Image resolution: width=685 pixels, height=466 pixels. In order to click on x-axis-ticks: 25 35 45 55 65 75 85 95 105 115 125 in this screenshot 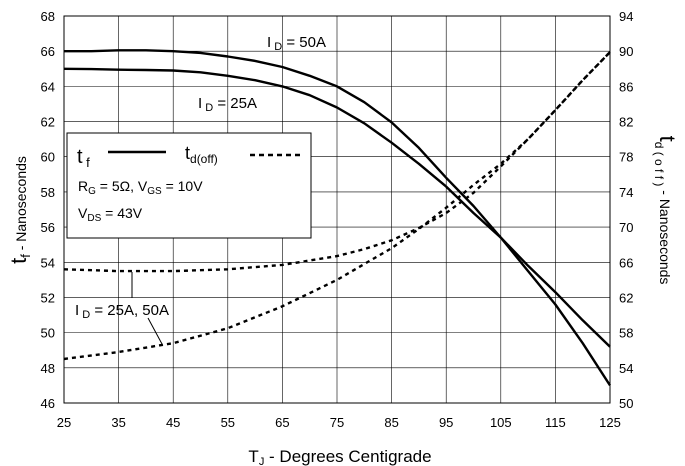, I will do `click(339, 422)`.